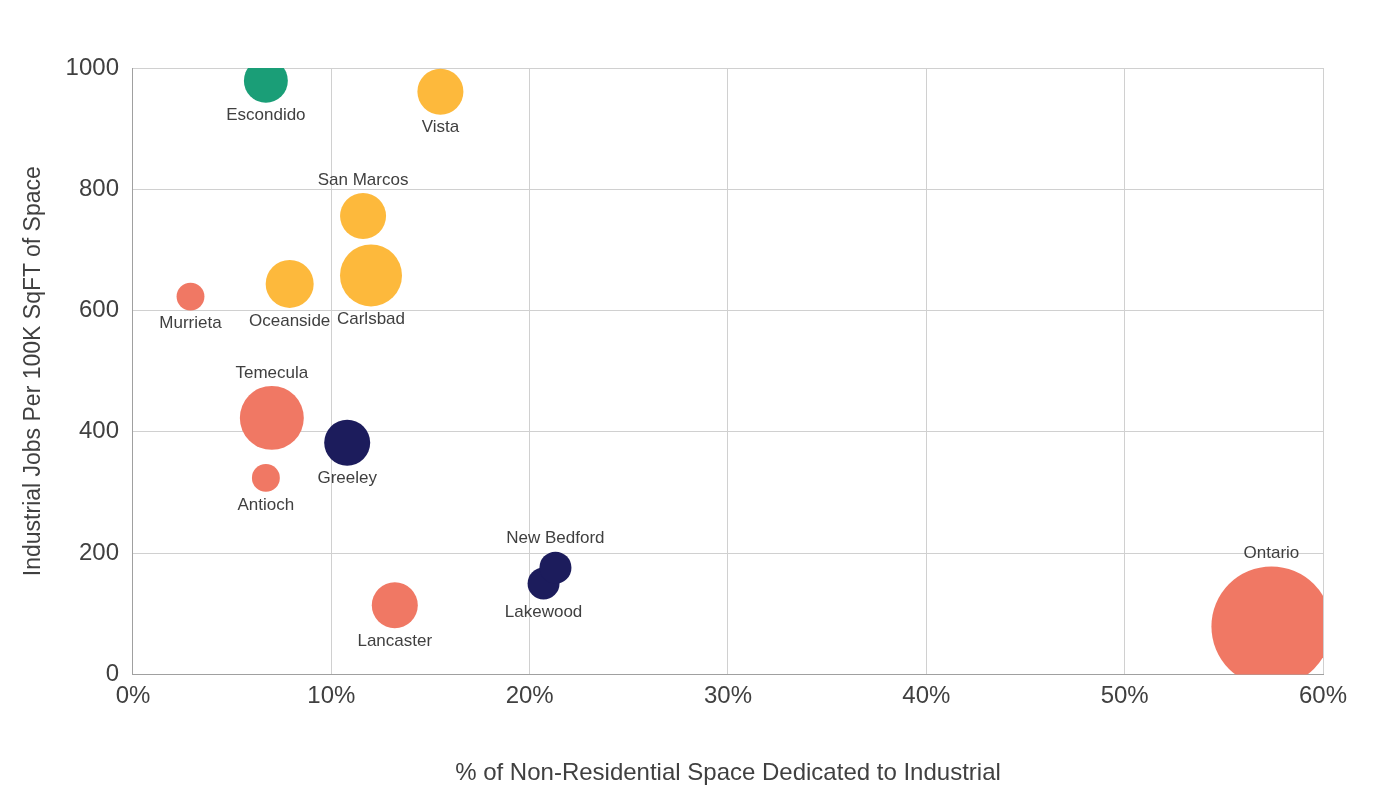 This screenshot has height=808, width=1391. I want to click on x-tick-label: 40%, so click(926, 695).